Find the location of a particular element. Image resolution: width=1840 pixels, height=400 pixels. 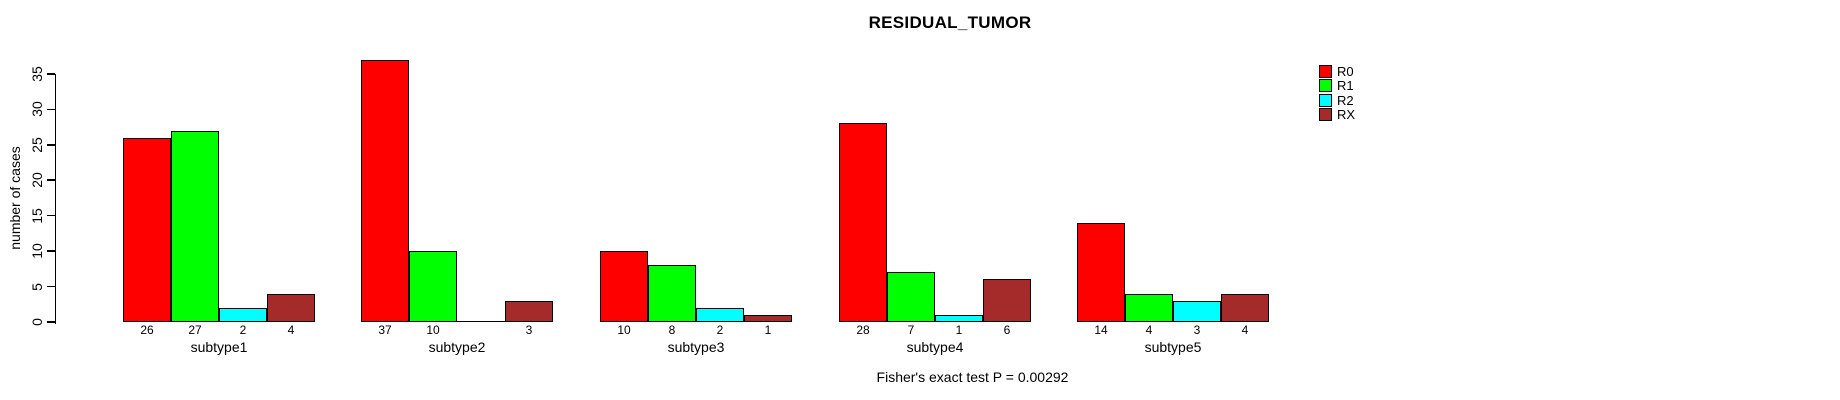

bar-r0-subtype4 is located at coordinates (863, 222).